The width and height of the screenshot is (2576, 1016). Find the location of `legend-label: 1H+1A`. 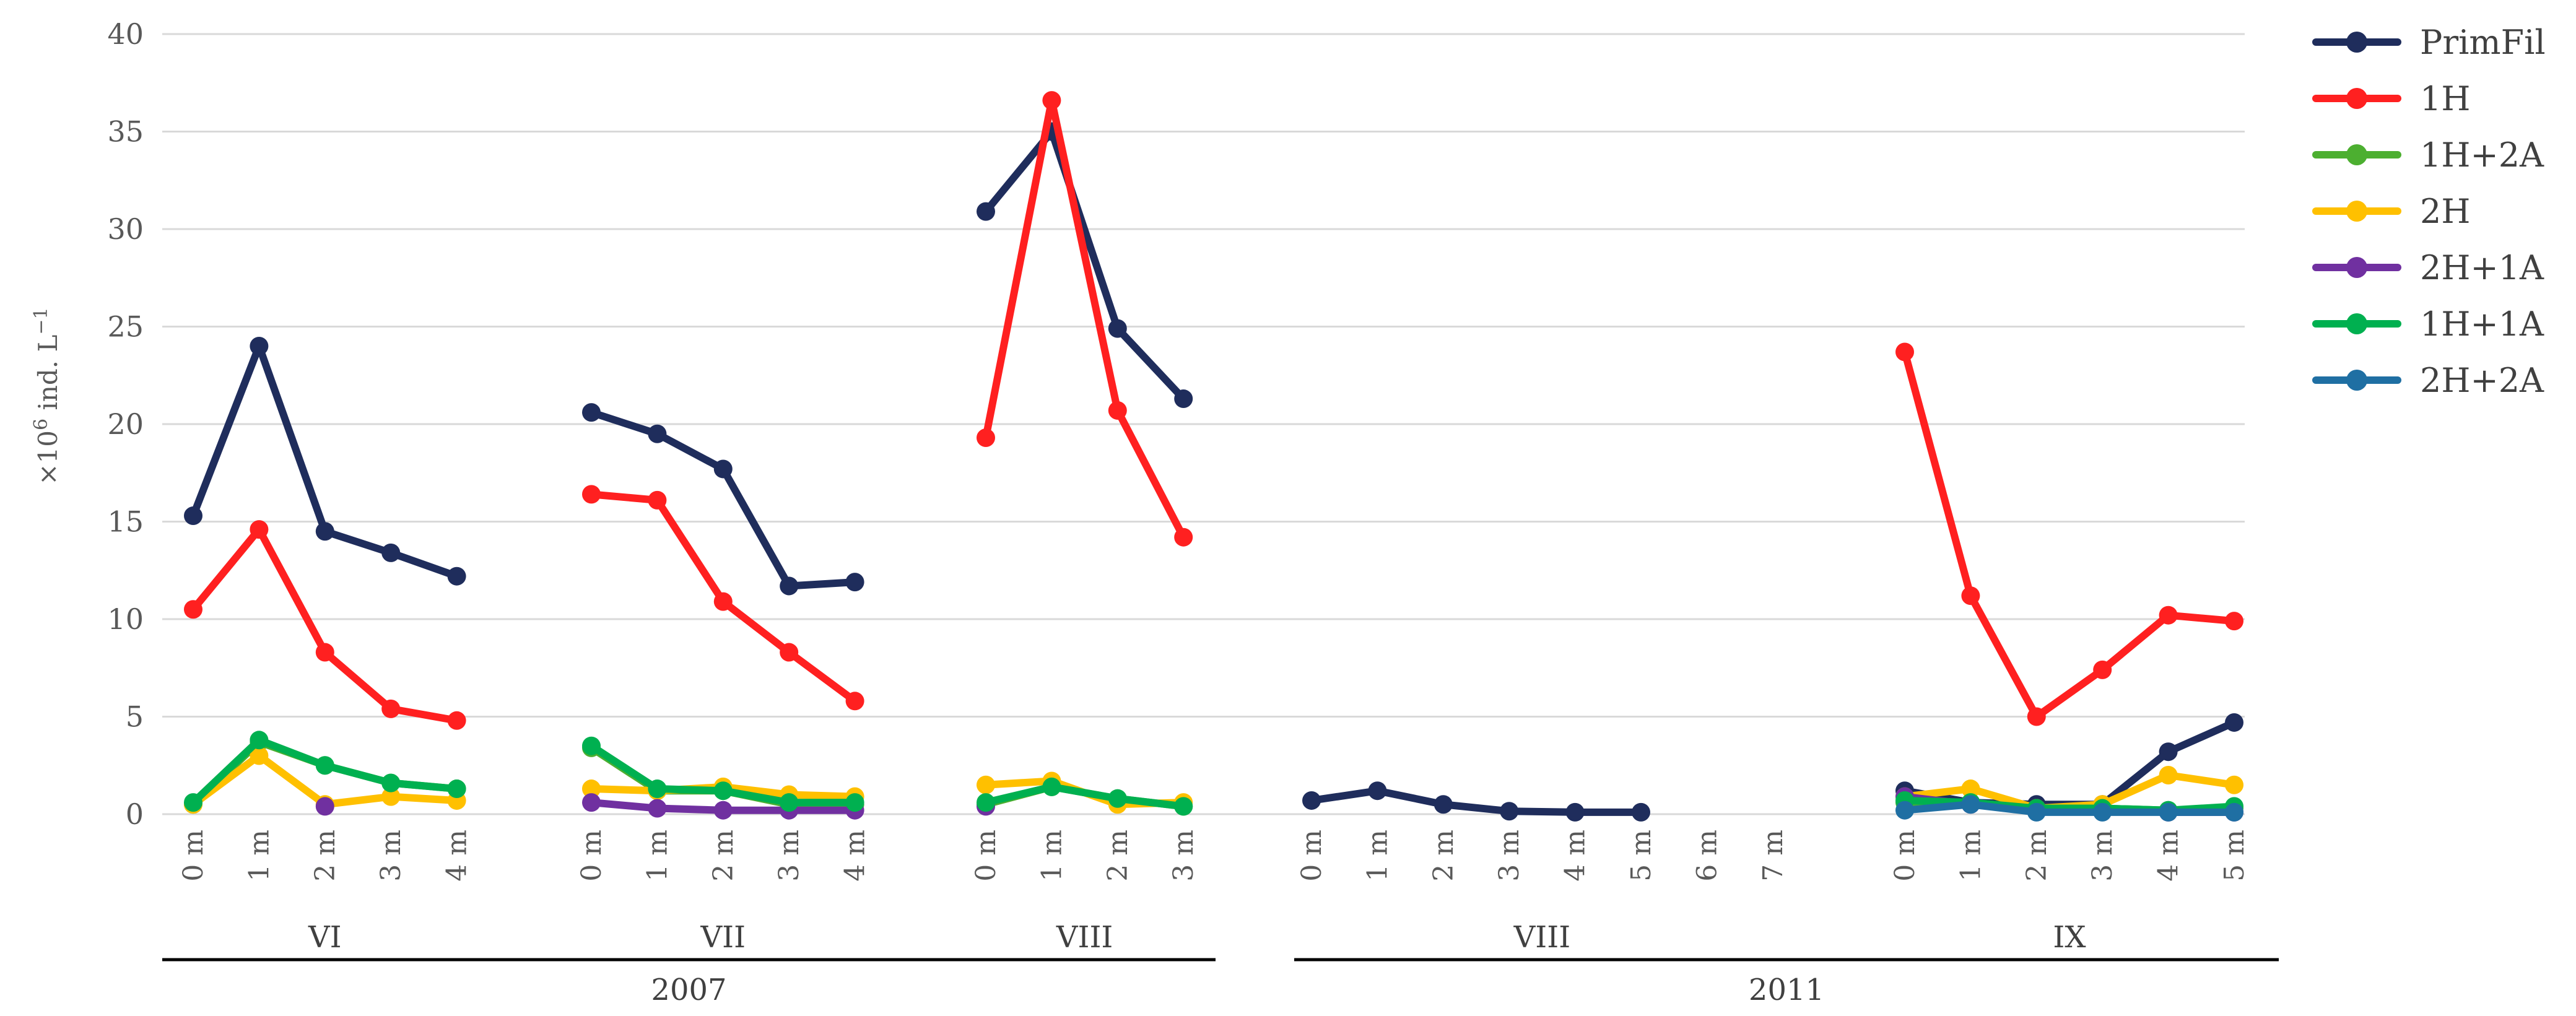

legend-label: 1H+1A is located at coordinates (2482, 324).